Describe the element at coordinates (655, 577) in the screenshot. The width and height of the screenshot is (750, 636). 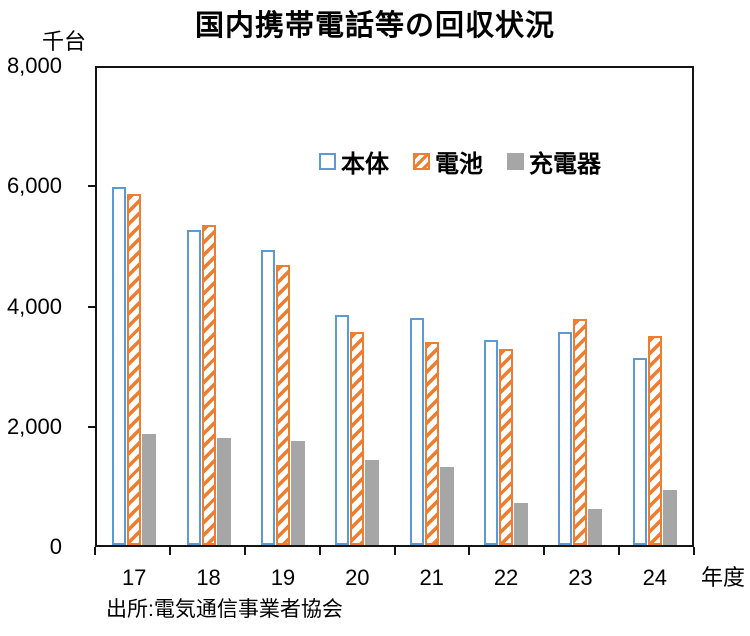
I see `x-tick-label: 24` at that location.